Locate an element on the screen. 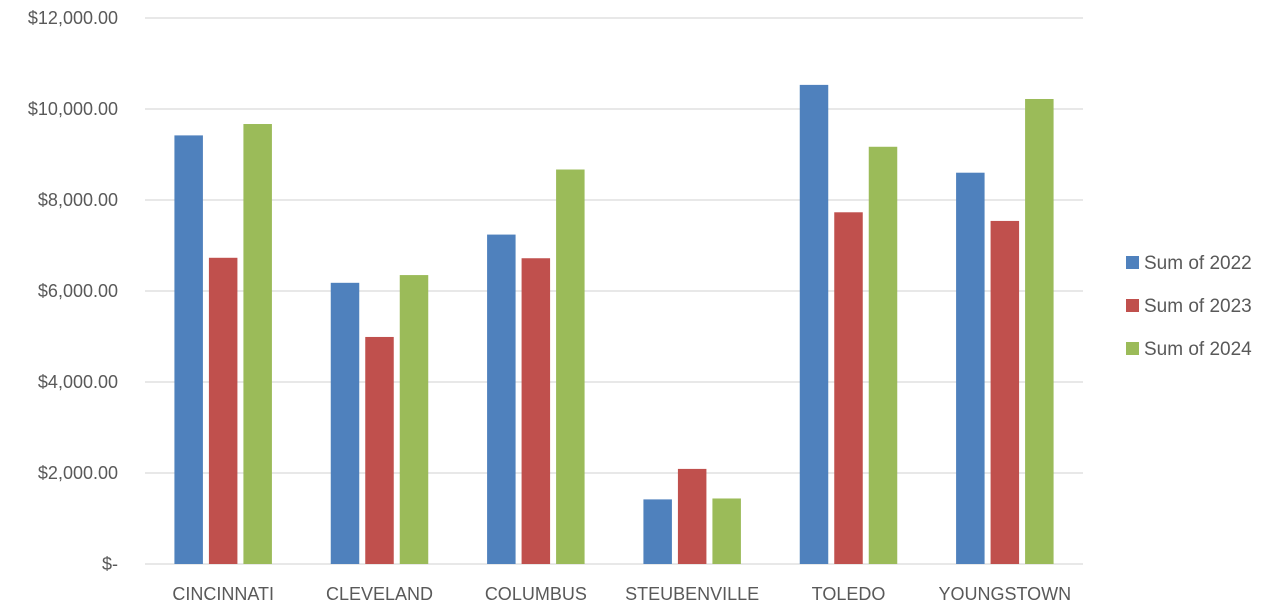  x-category-label: CLEVELAND is located at coordinates (379, 594).